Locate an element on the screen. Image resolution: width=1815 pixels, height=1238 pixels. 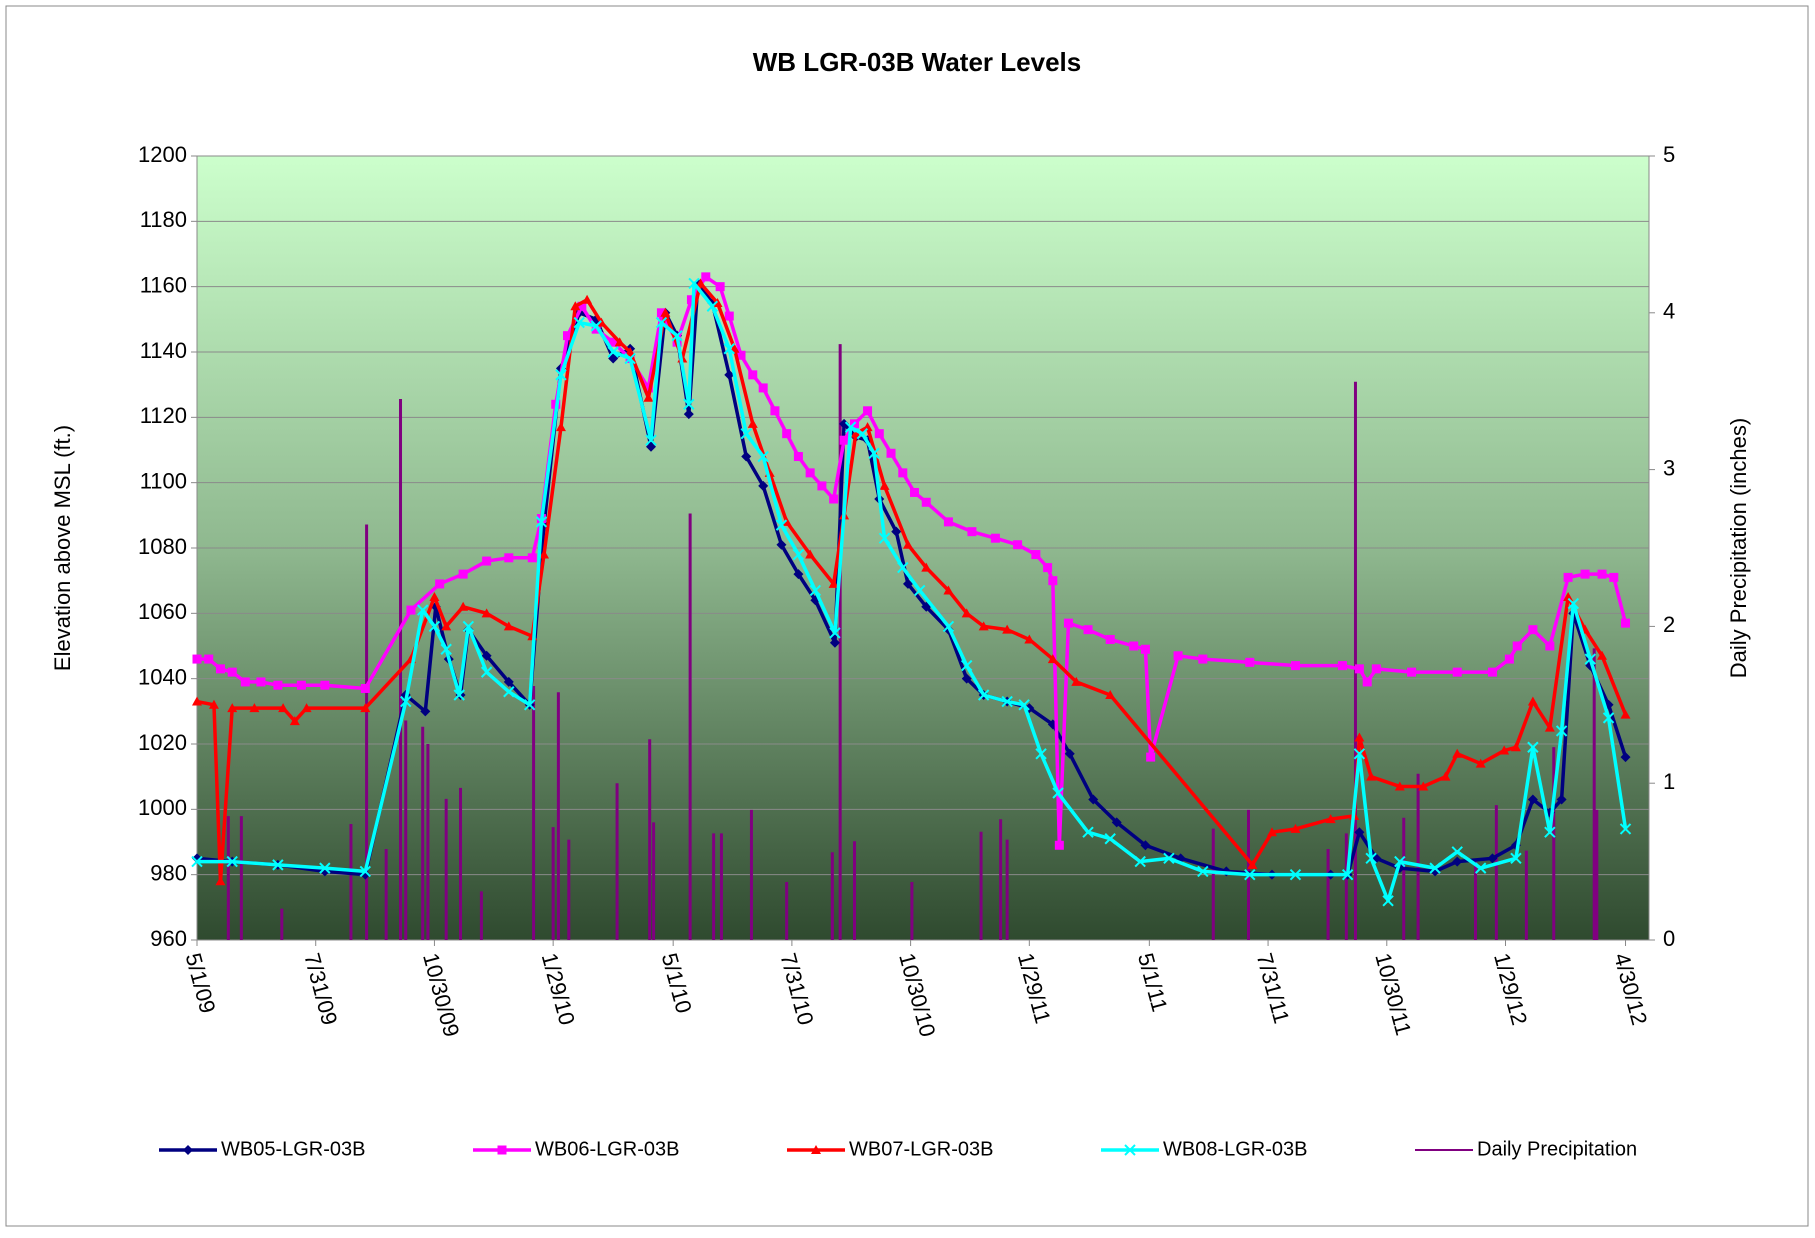
y-tick-label: 960 is located at coordinates (168, 938).